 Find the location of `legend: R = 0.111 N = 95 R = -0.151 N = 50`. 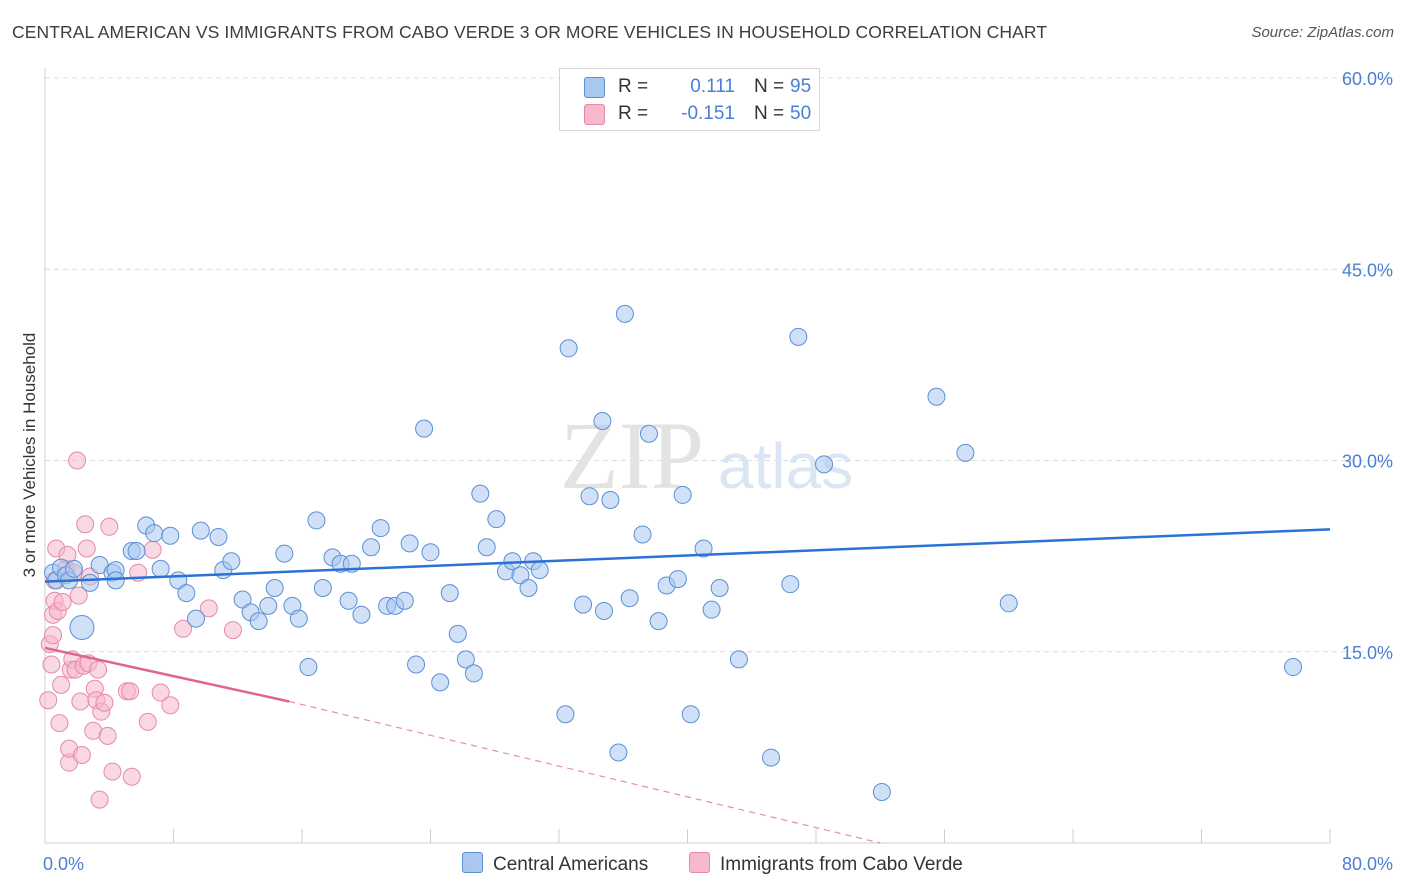

legend: R = 0.111 N = 95 R = -0.151 N = 50 is located at coordinates (689, 99).